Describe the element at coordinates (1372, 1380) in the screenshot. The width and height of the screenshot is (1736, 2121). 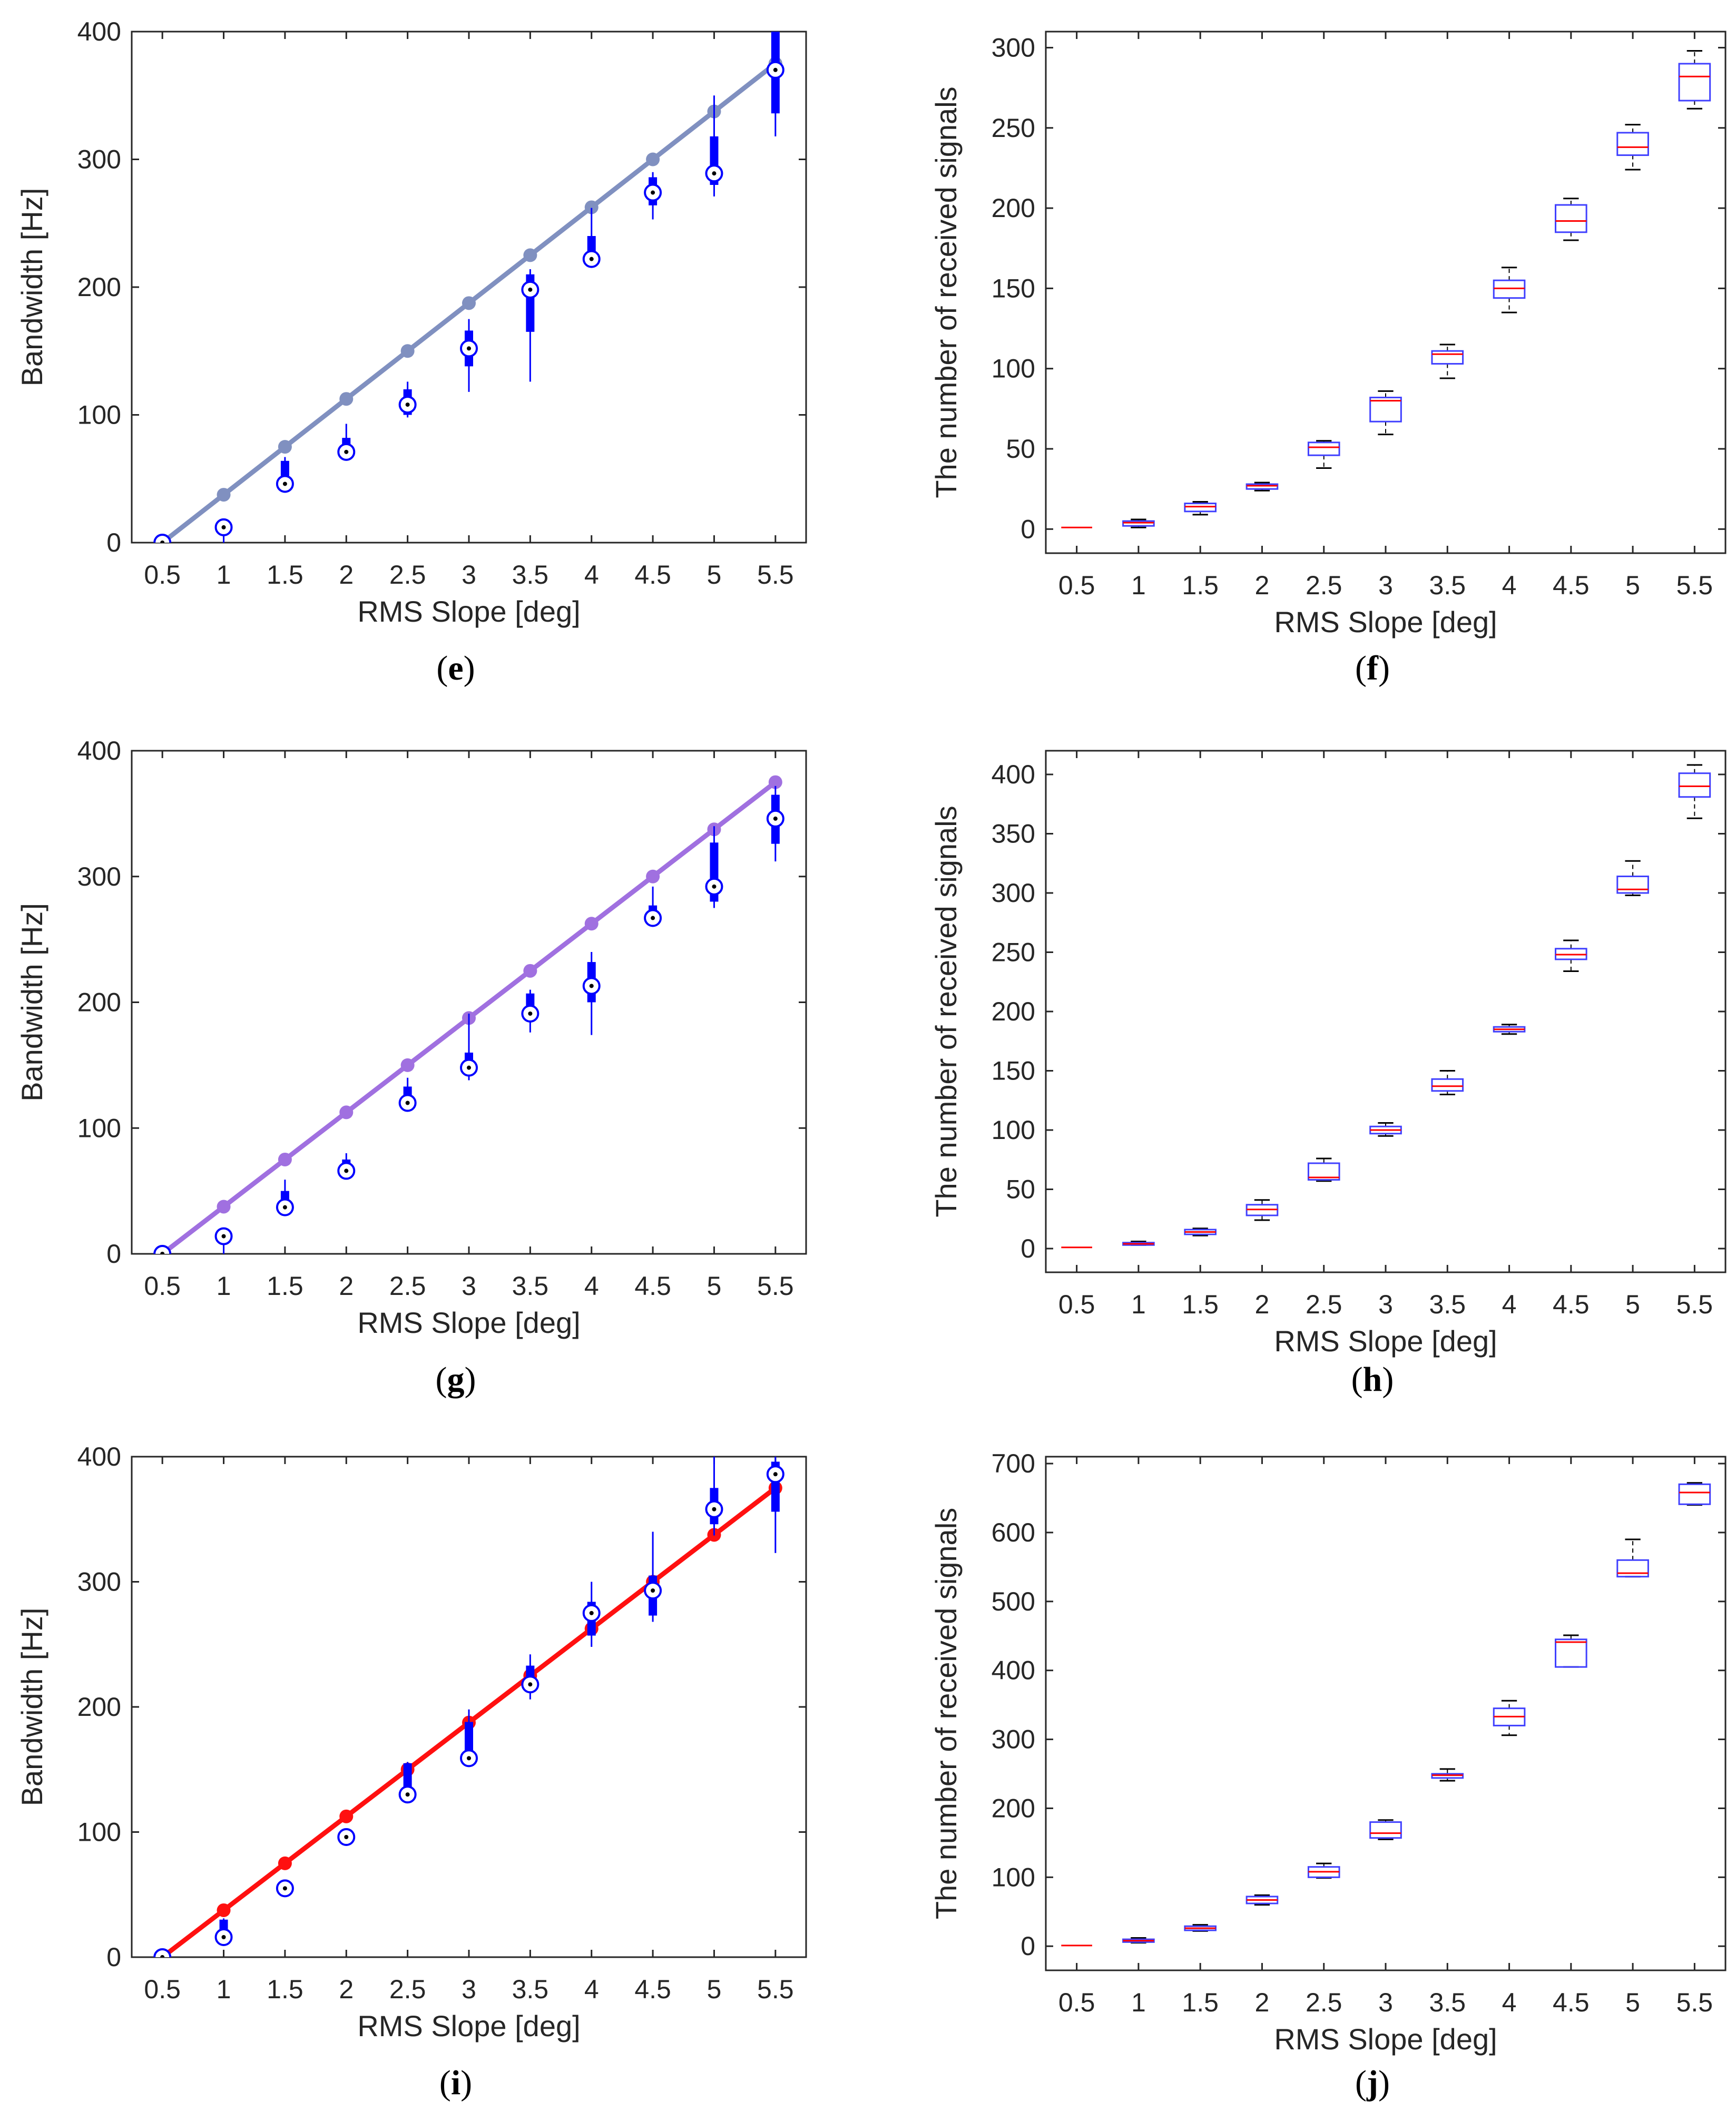
I see `panel-label: (h)` at that location.